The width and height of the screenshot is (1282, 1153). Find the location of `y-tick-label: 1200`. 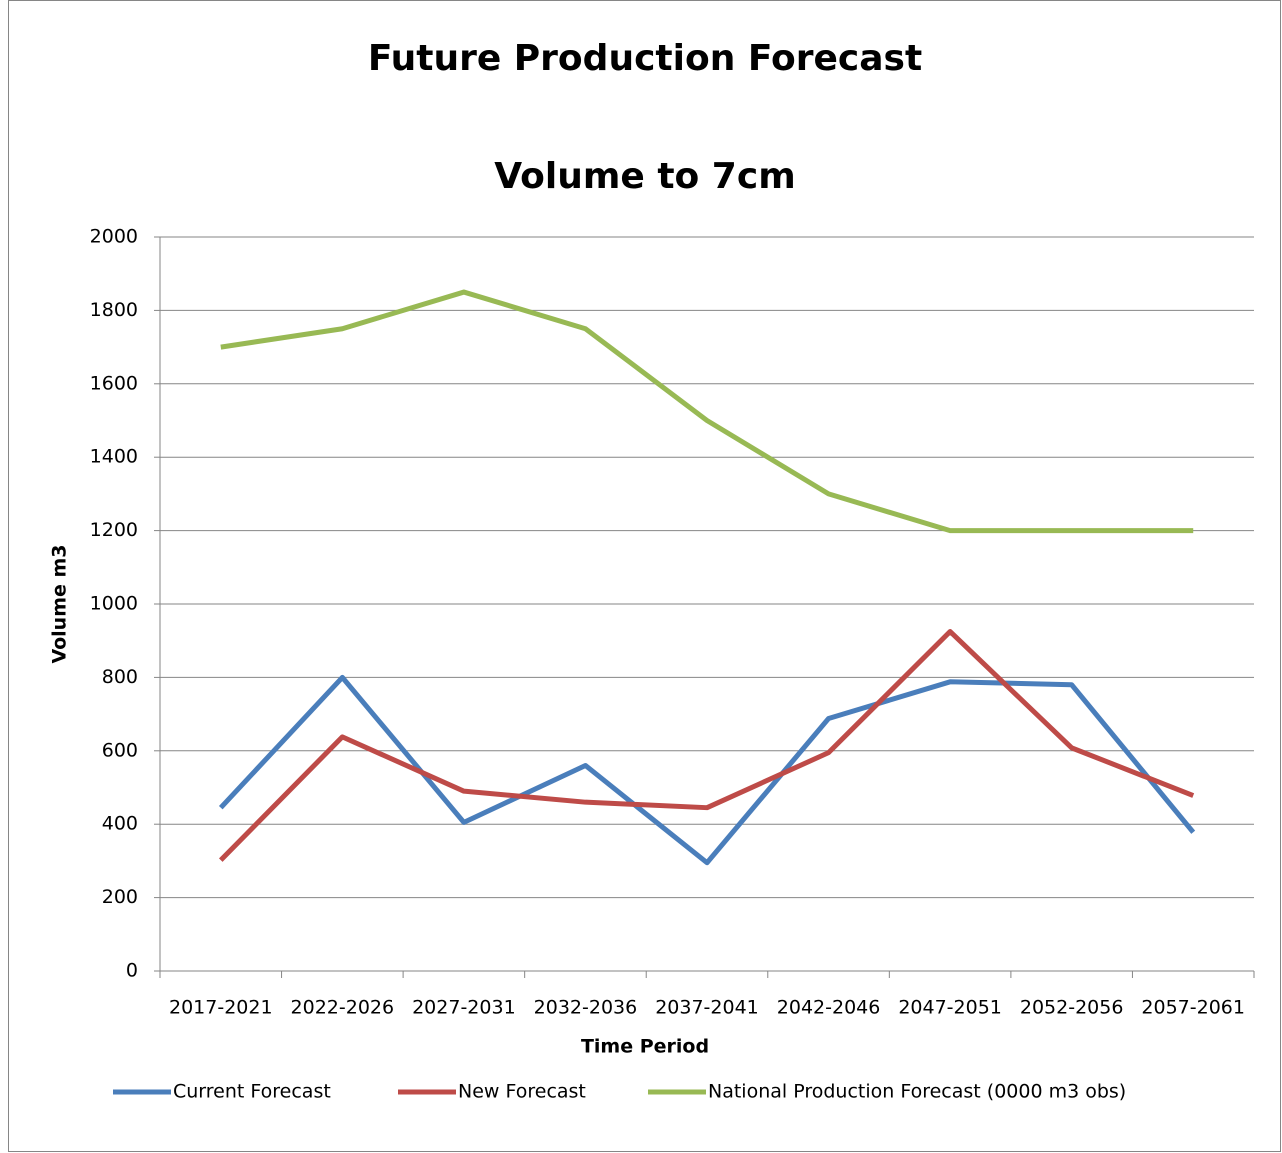

y-tick-label: 1200 is located at coordinates (114, 530).